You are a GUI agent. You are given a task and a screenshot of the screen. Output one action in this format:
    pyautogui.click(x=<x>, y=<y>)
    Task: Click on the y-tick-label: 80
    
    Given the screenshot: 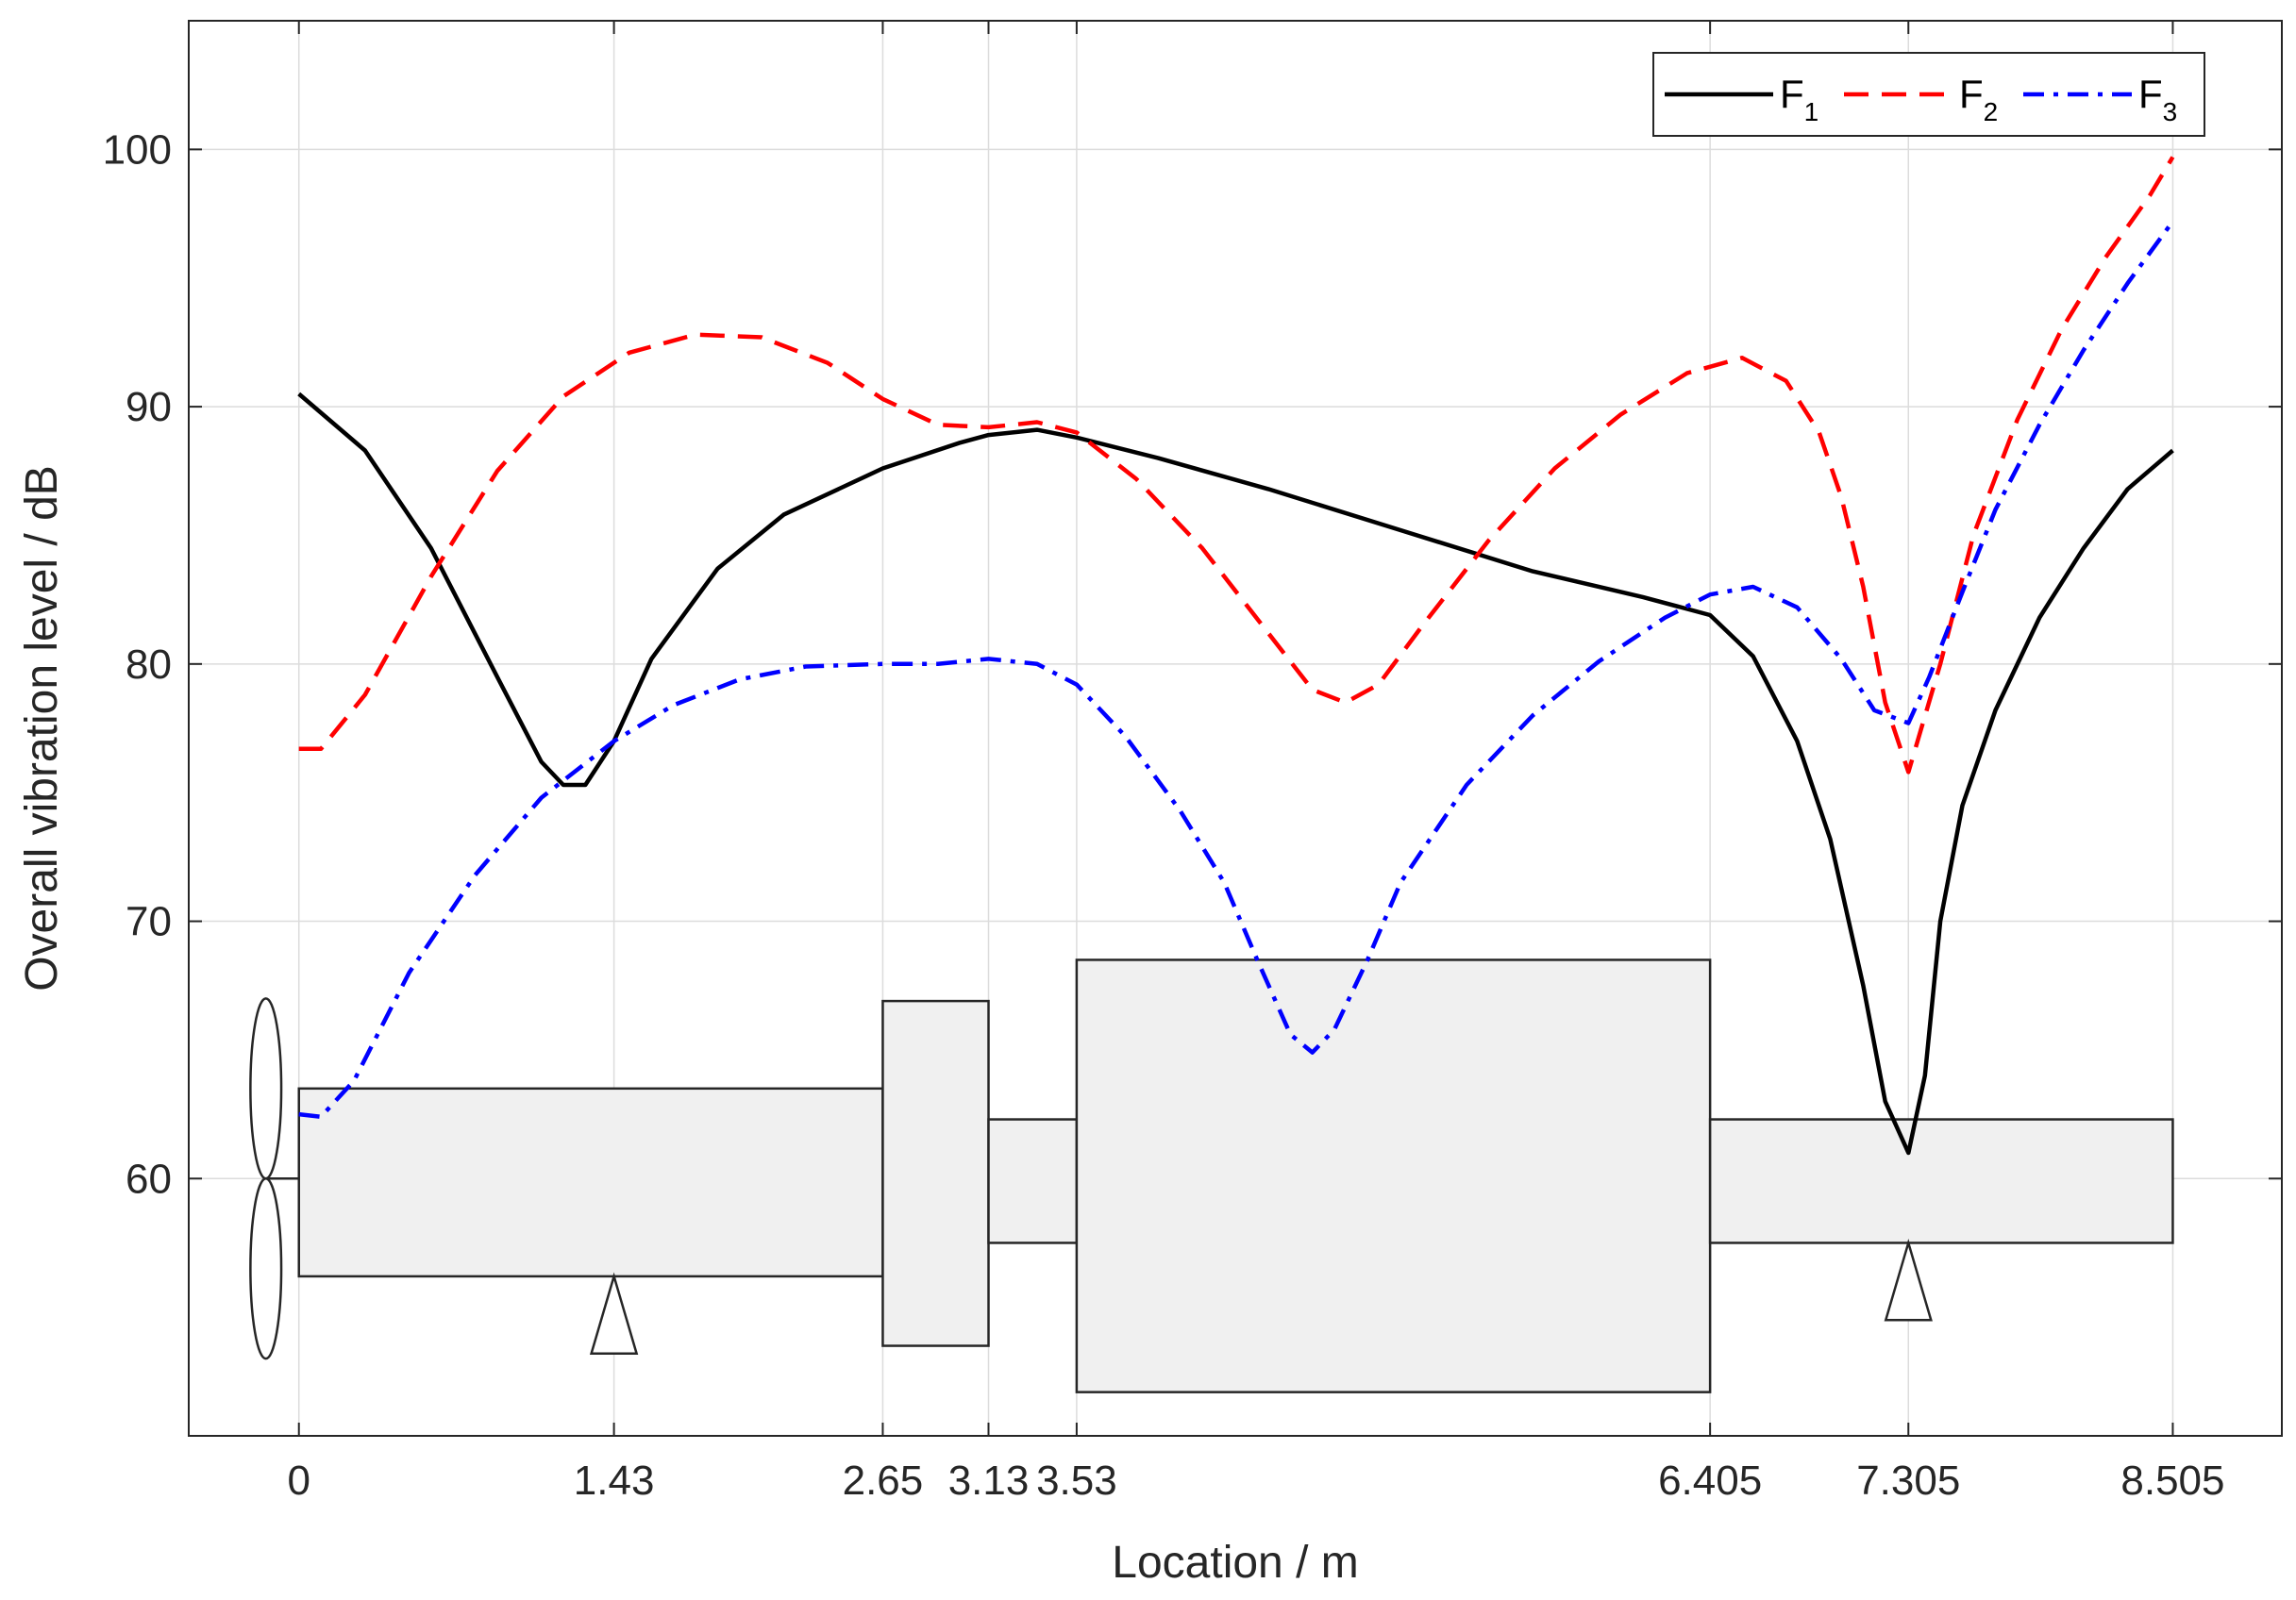 What is the action you would take?
    pyautogui.click(x=149, y=665)
    